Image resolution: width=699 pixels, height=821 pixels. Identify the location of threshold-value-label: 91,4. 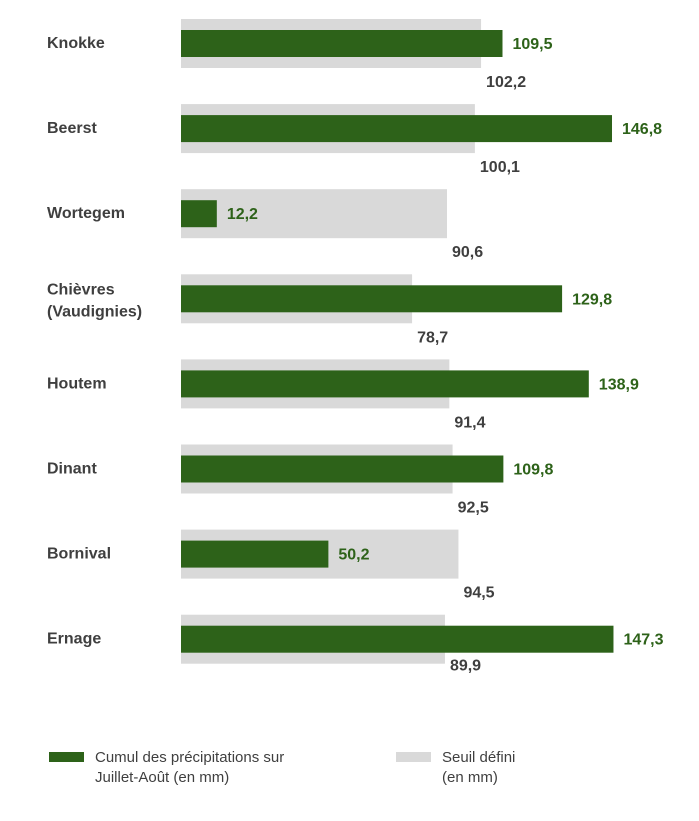
(469, 422).